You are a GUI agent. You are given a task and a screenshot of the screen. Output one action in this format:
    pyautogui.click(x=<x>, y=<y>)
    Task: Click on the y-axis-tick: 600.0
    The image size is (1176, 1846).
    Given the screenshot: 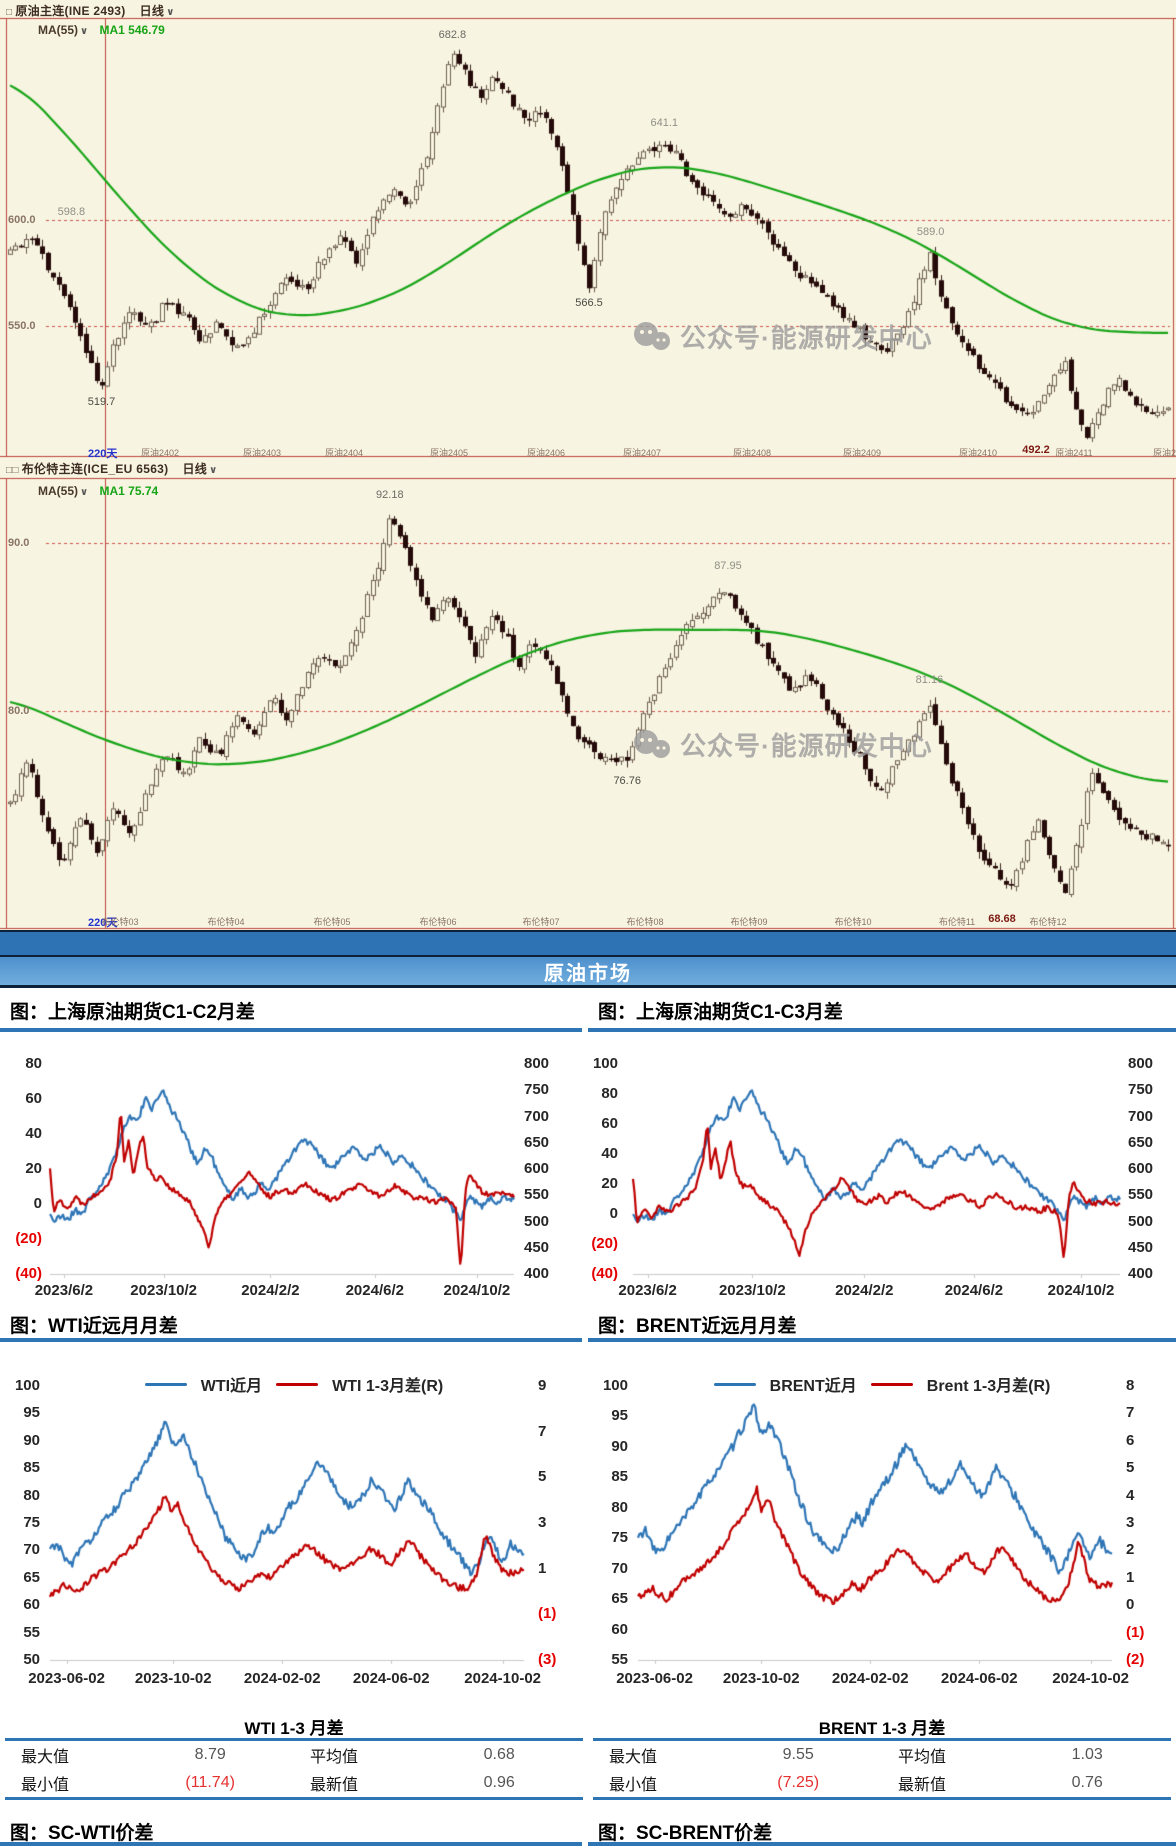 What is the action you would take?
    pyautogui.click(x=22, y=219)
    